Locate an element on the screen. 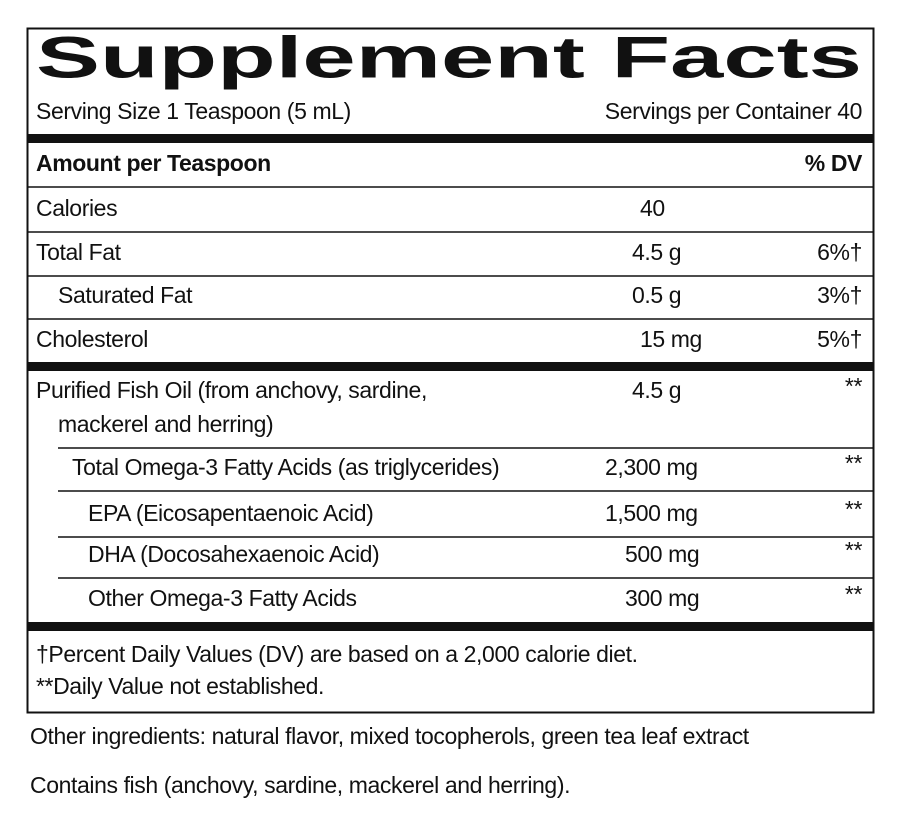  daily-value: 6%† is located at coordinates (839, 252).